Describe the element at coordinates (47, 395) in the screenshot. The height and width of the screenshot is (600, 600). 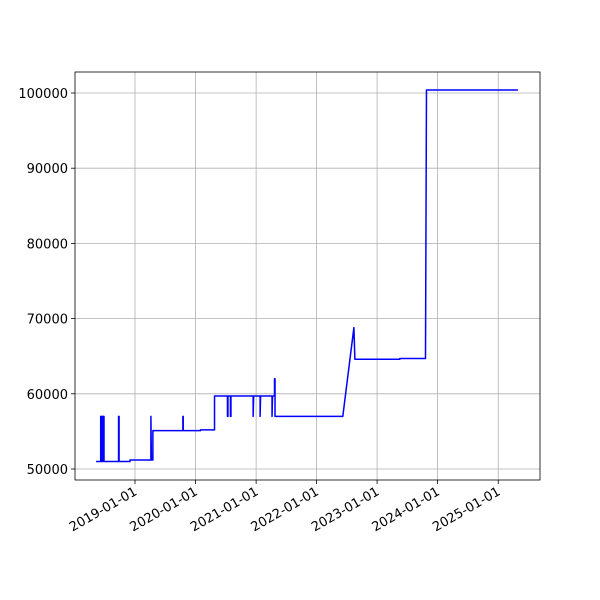
I see `y-tick-label: 60000` at that location.